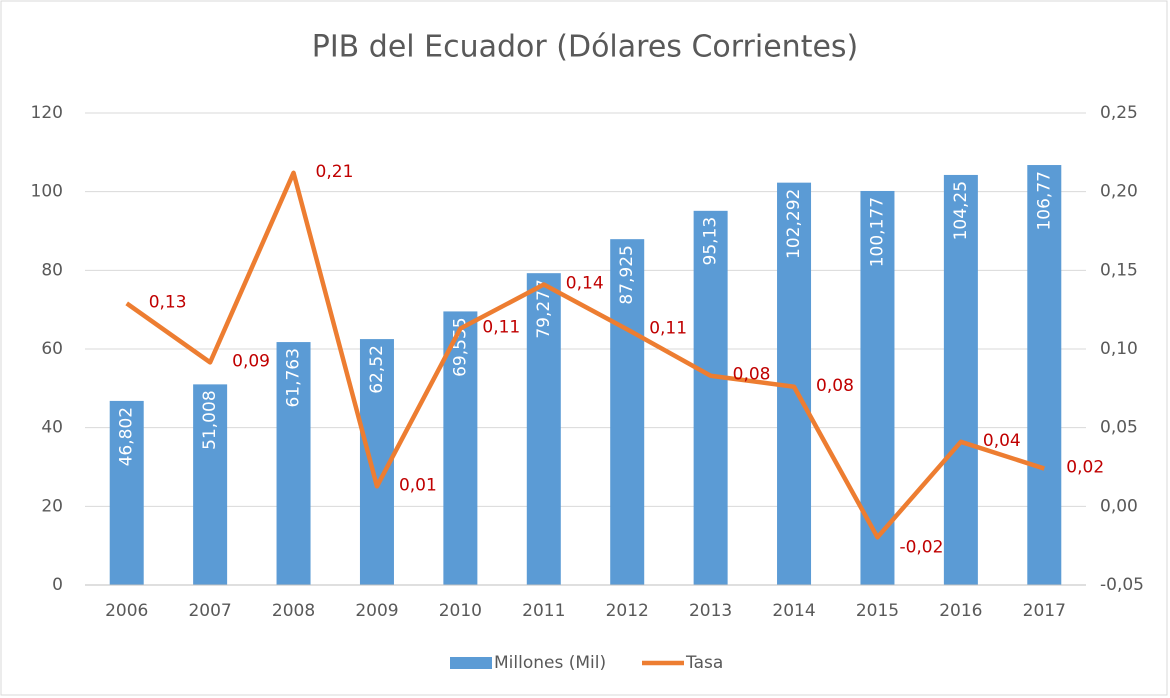  Describe the element at coordinates (47, 113) in the screenshot. I see `y-tick-label: 120` at that location.